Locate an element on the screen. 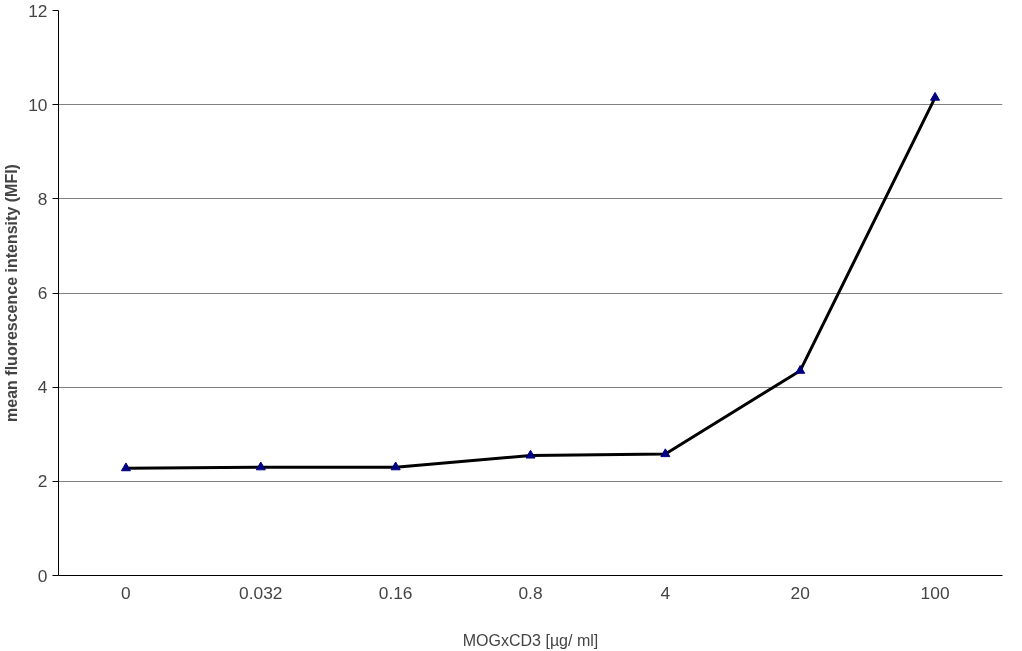 This screenshot has height=651, width=1022. x-axis-title: MOGxCD3 [µg/ ml] is located at coordinates (530, 640).